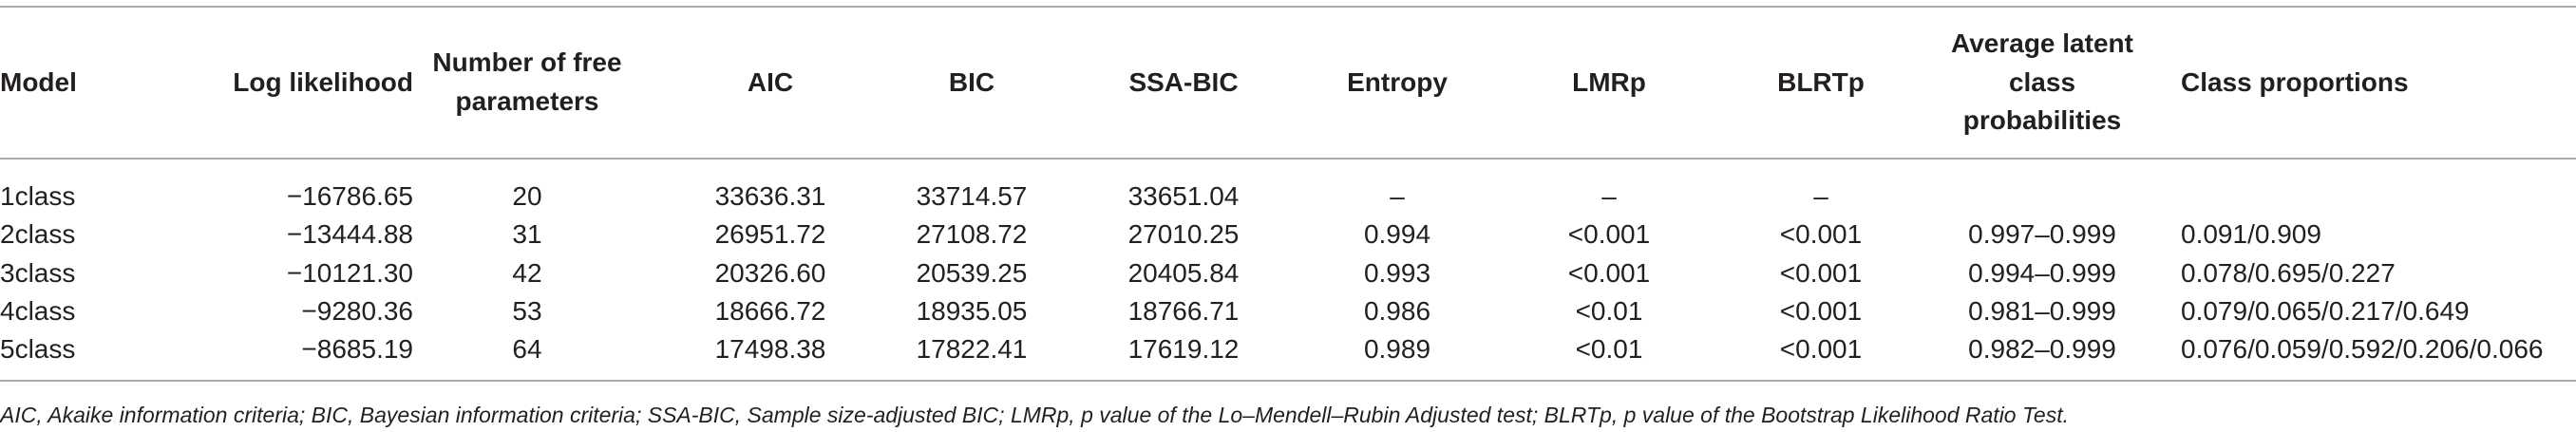  What do you see at coordinates (2251, 233) in the screenshot?
I see `table-cell: 0.091/0.909` at bounding box center [2251, 233].